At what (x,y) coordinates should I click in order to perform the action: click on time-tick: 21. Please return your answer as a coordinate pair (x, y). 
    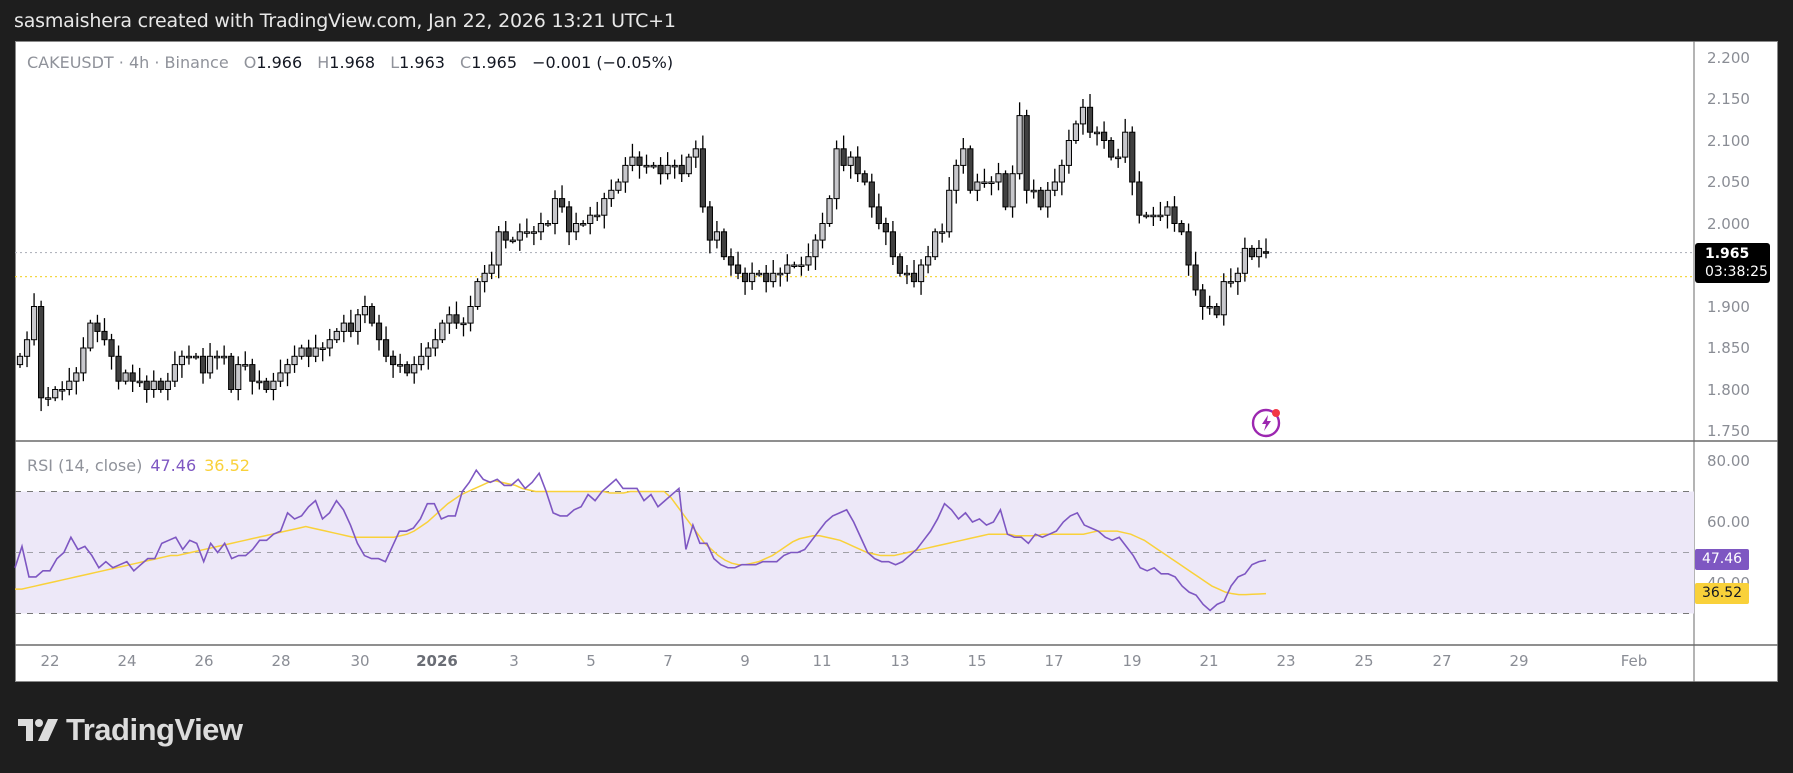
    Looking at the image, I should click on (1209, 661).